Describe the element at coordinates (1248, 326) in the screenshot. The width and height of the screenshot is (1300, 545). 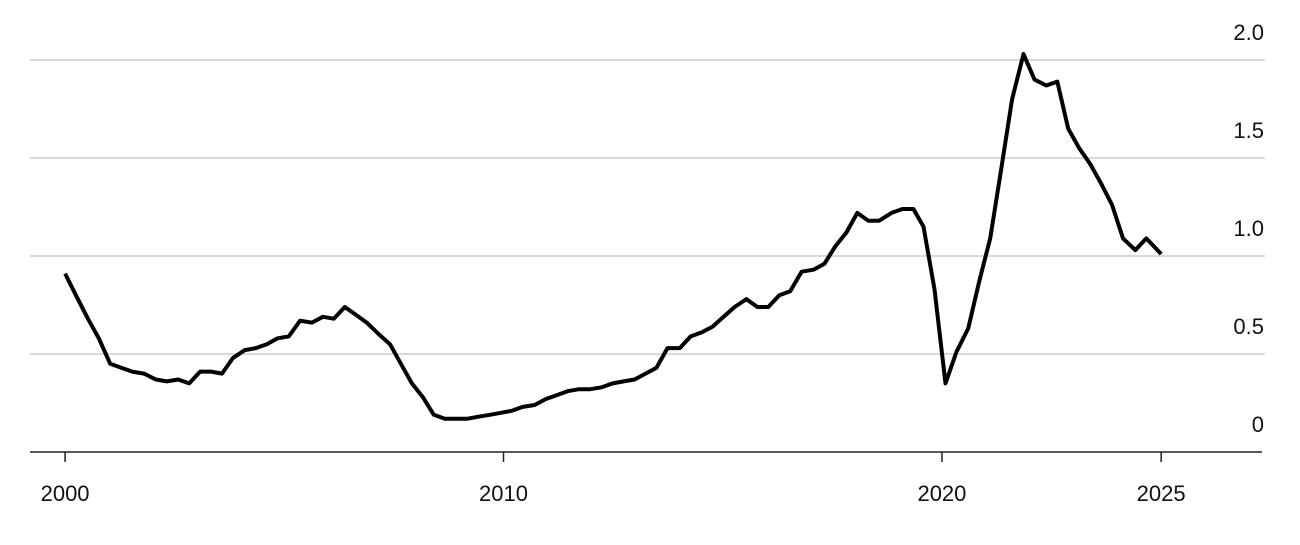
I see `y-tick-label: 0.5` at that location.